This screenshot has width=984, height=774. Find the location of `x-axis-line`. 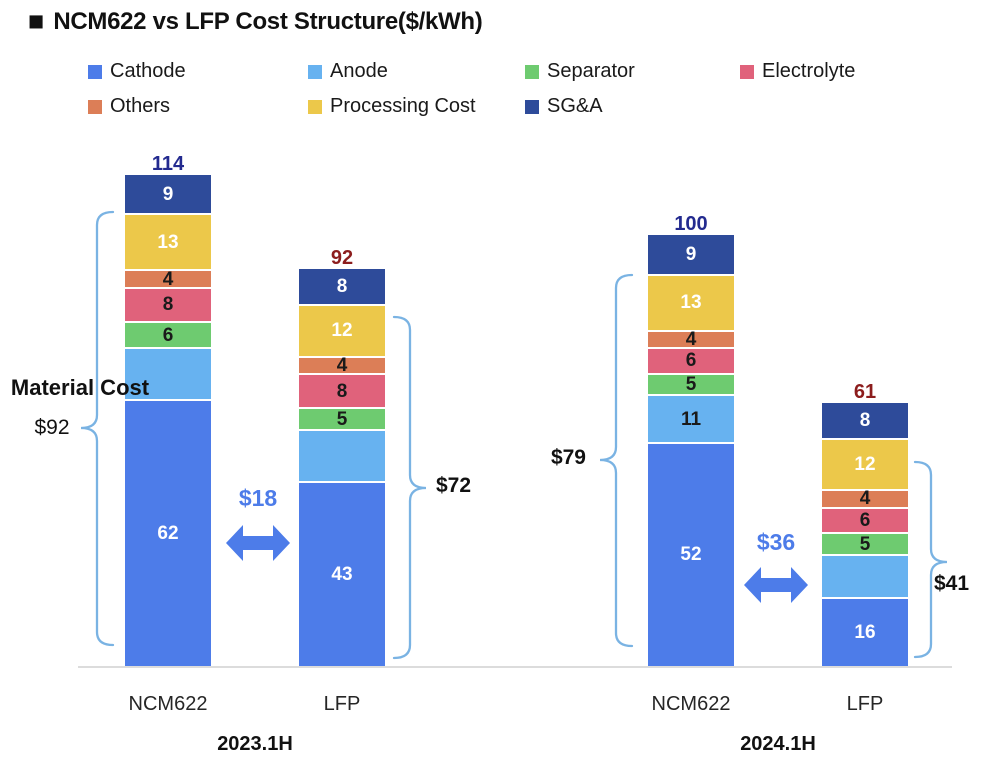

x-axis-line is located at coordinates (515, 667).